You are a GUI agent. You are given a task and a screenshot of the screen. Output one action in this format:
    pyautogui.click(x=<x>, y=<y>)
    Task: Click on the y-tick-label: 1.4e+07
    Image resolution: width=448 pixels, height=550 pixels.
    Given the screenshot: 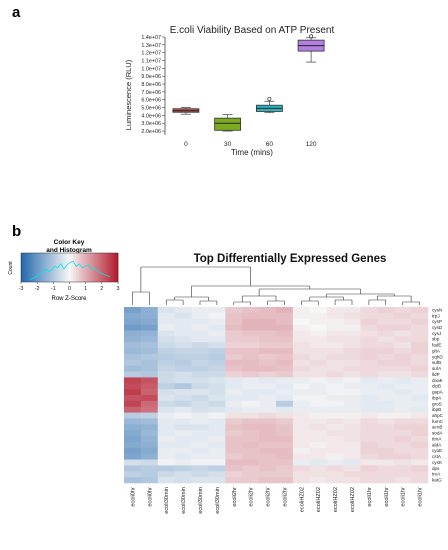 What is the action you would take?
    pyautogui.click(x=151, y=38)
    